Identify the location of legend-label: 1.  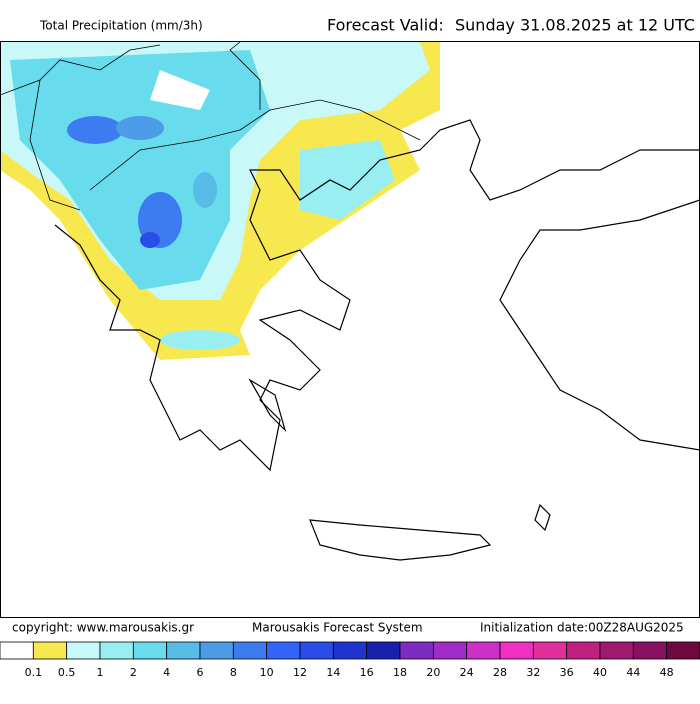
(100, 672).